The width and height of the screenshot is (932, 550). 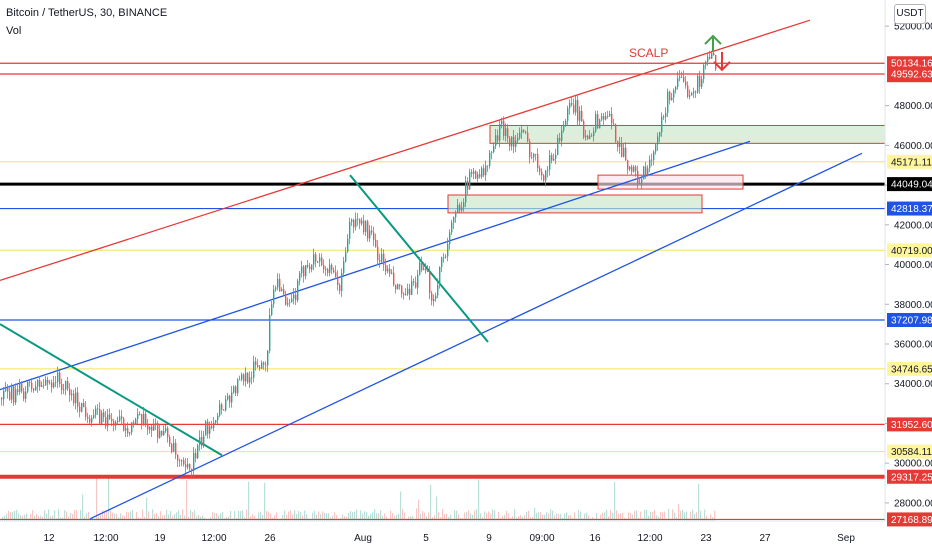 I want to click on volume-indicator-label: Vol, so click(x=14, y=31).